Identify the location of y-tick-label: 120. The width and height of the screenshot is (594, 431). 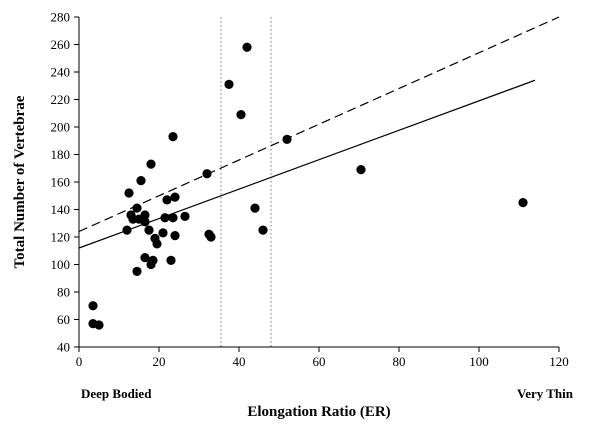
(61, 237).